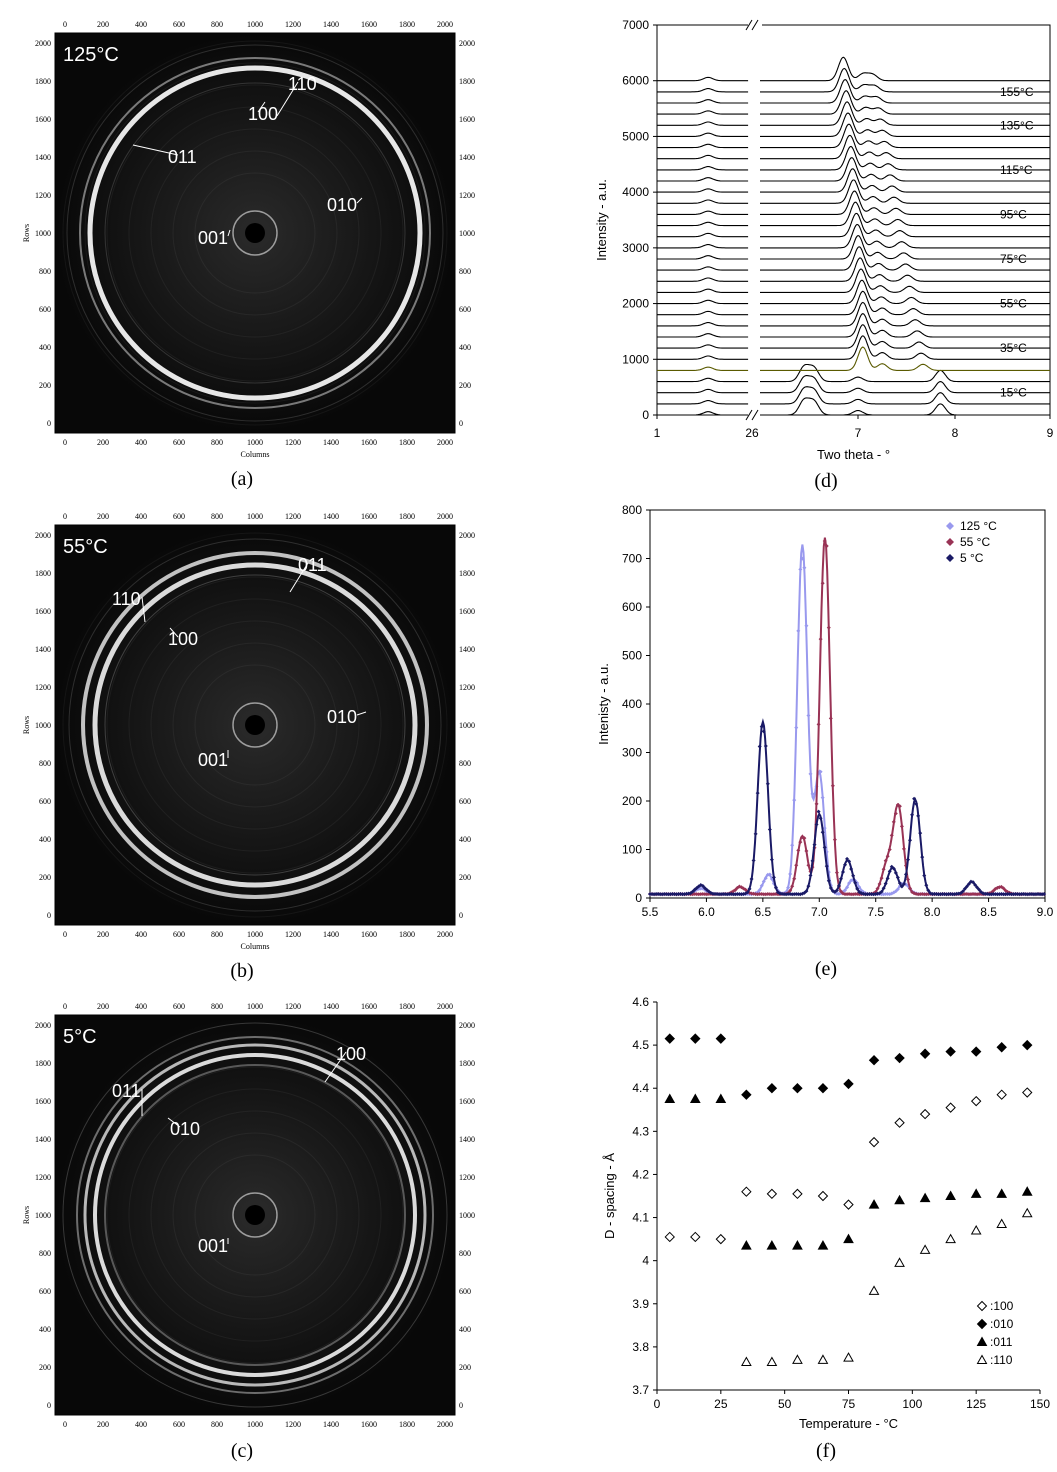 The height and width of the screenshot is (1472, 1057). Describe the element at coordinates (43, 1215) in the screenshot. I see `y-tick-left: 1000` at that location.